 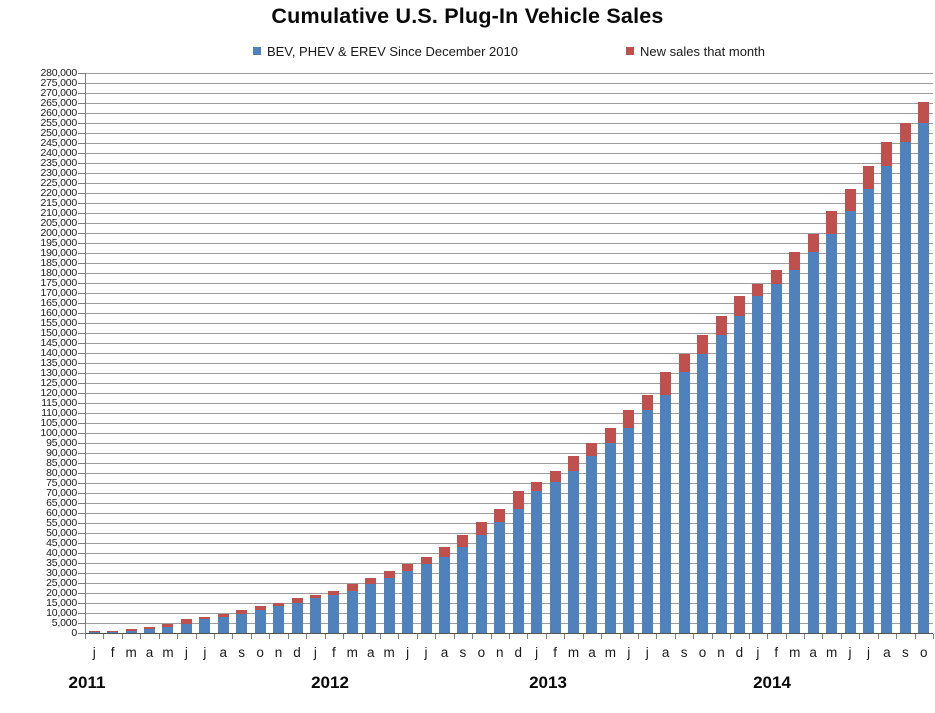 I want to click on x-axis-month-label: a, so click(x=592, y=652).